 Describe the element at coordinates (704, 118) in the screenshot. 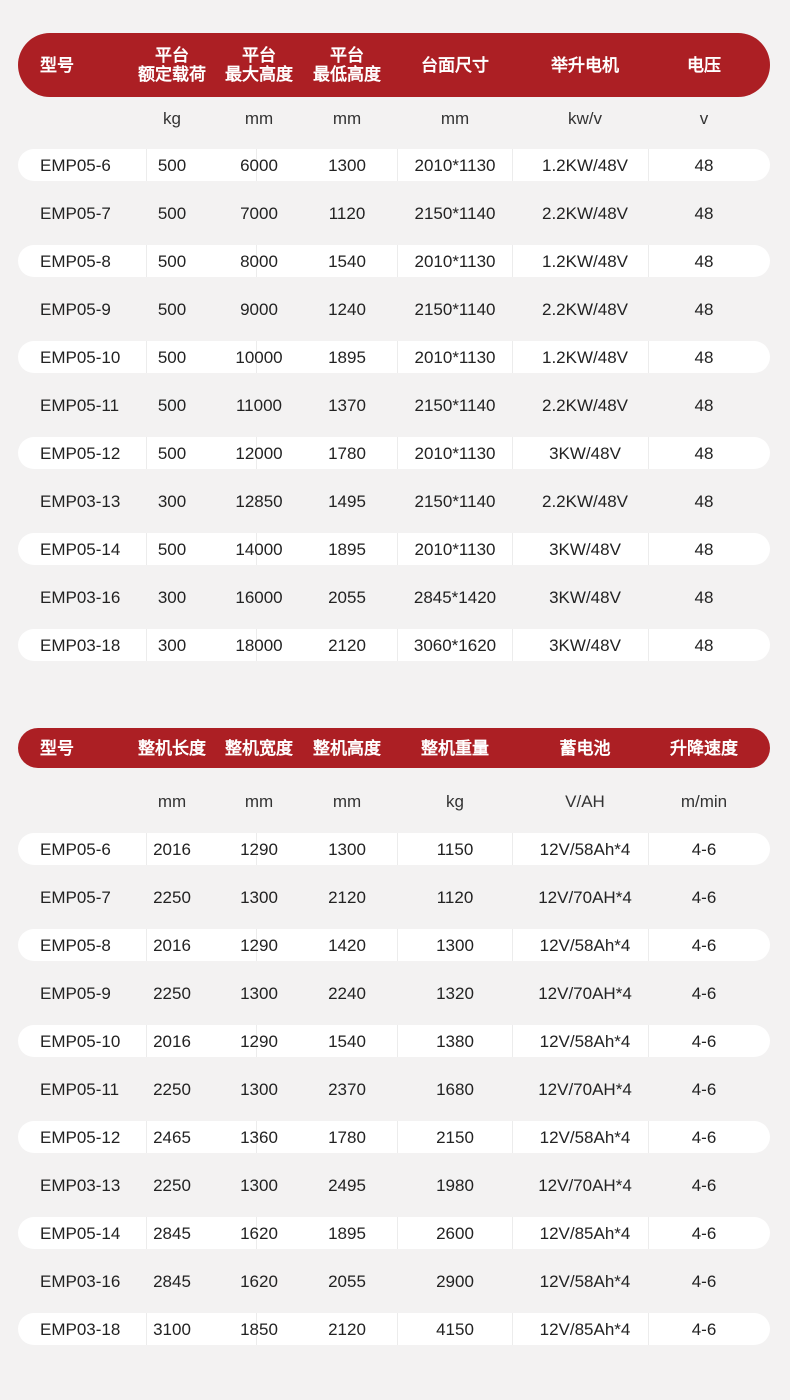

I see `unit-cell: v` at that location.